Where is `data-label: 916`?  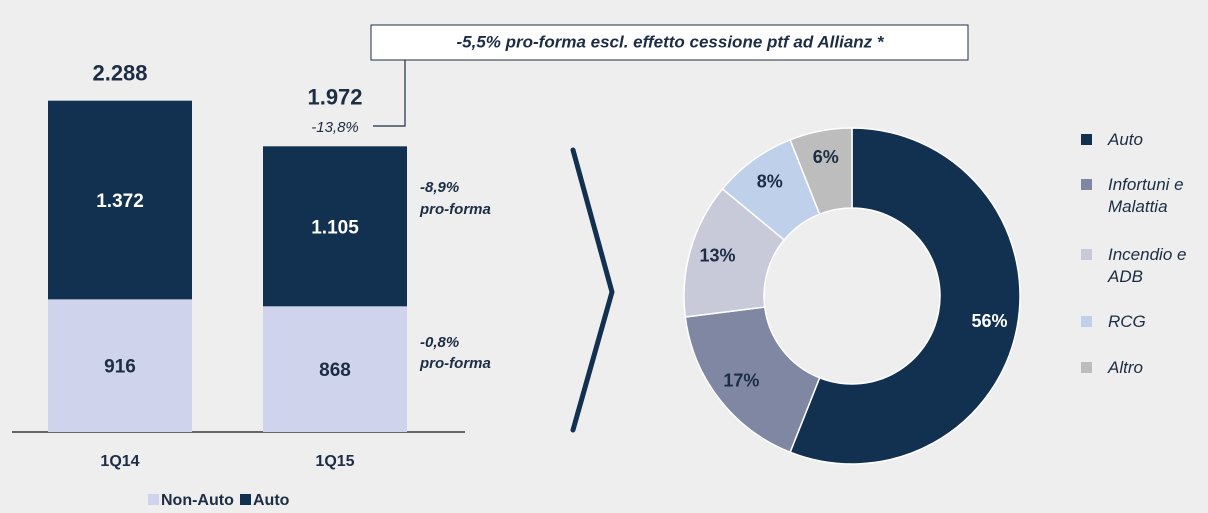
data-label: 916 is located at coordinates (120, 367).